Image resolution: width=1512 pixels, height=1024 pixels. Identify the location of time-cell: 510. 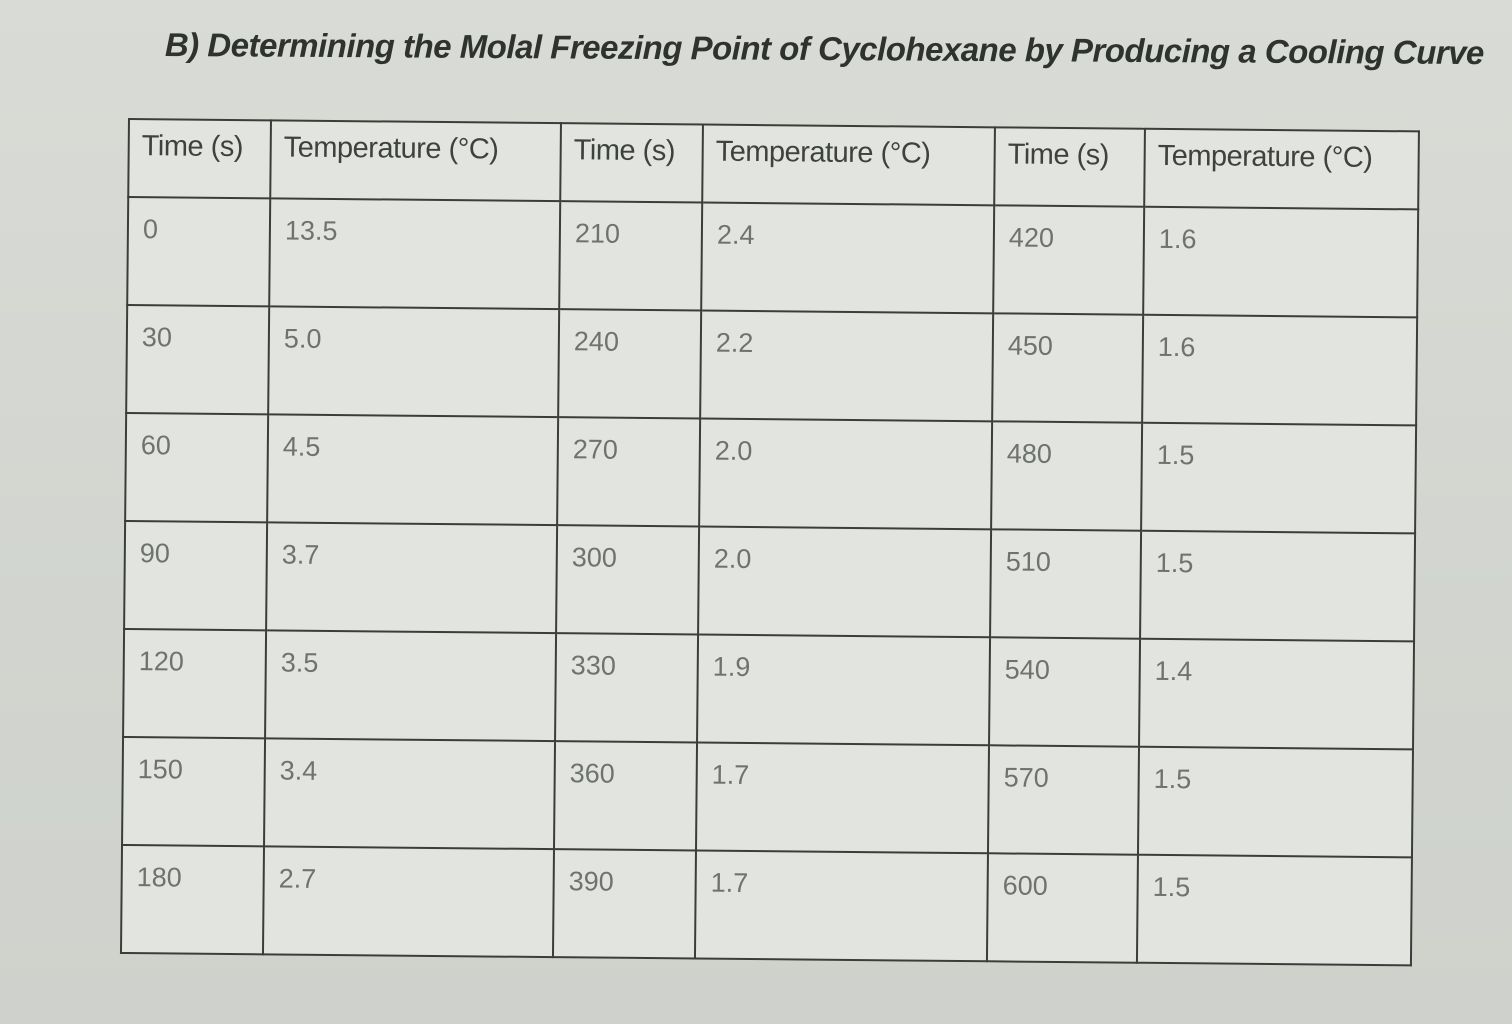
(1066, 584).